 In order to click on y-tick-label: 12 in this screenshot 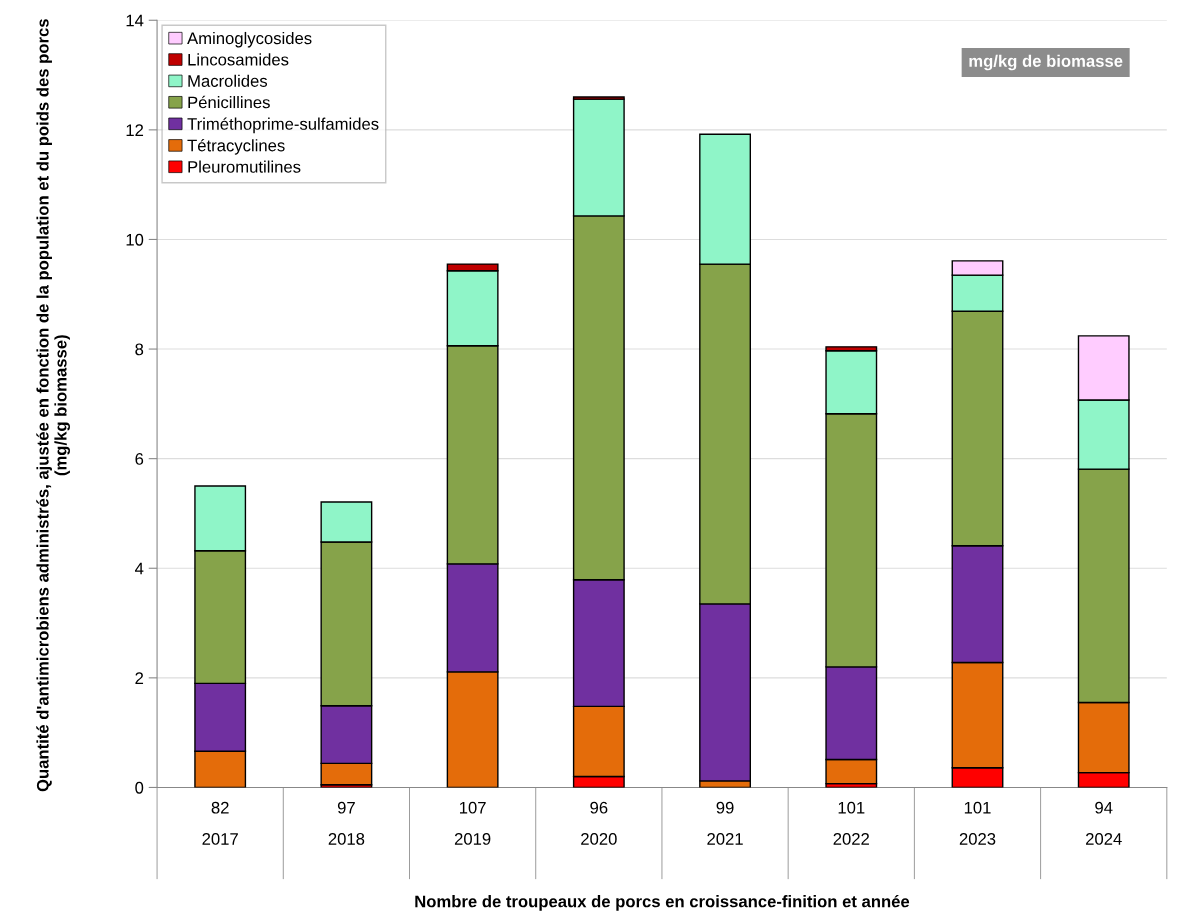, I will do `click(135, 130)`.